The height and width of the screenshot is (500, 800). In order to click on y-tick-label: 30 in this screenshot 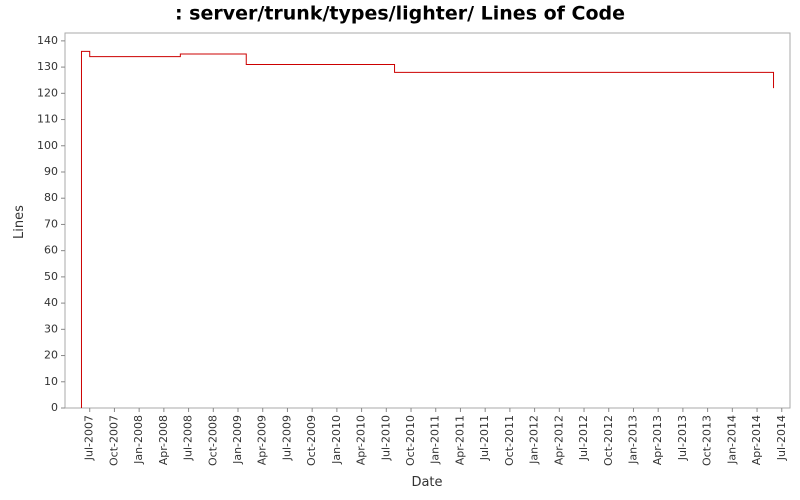, I will do `click(51, 328)`.